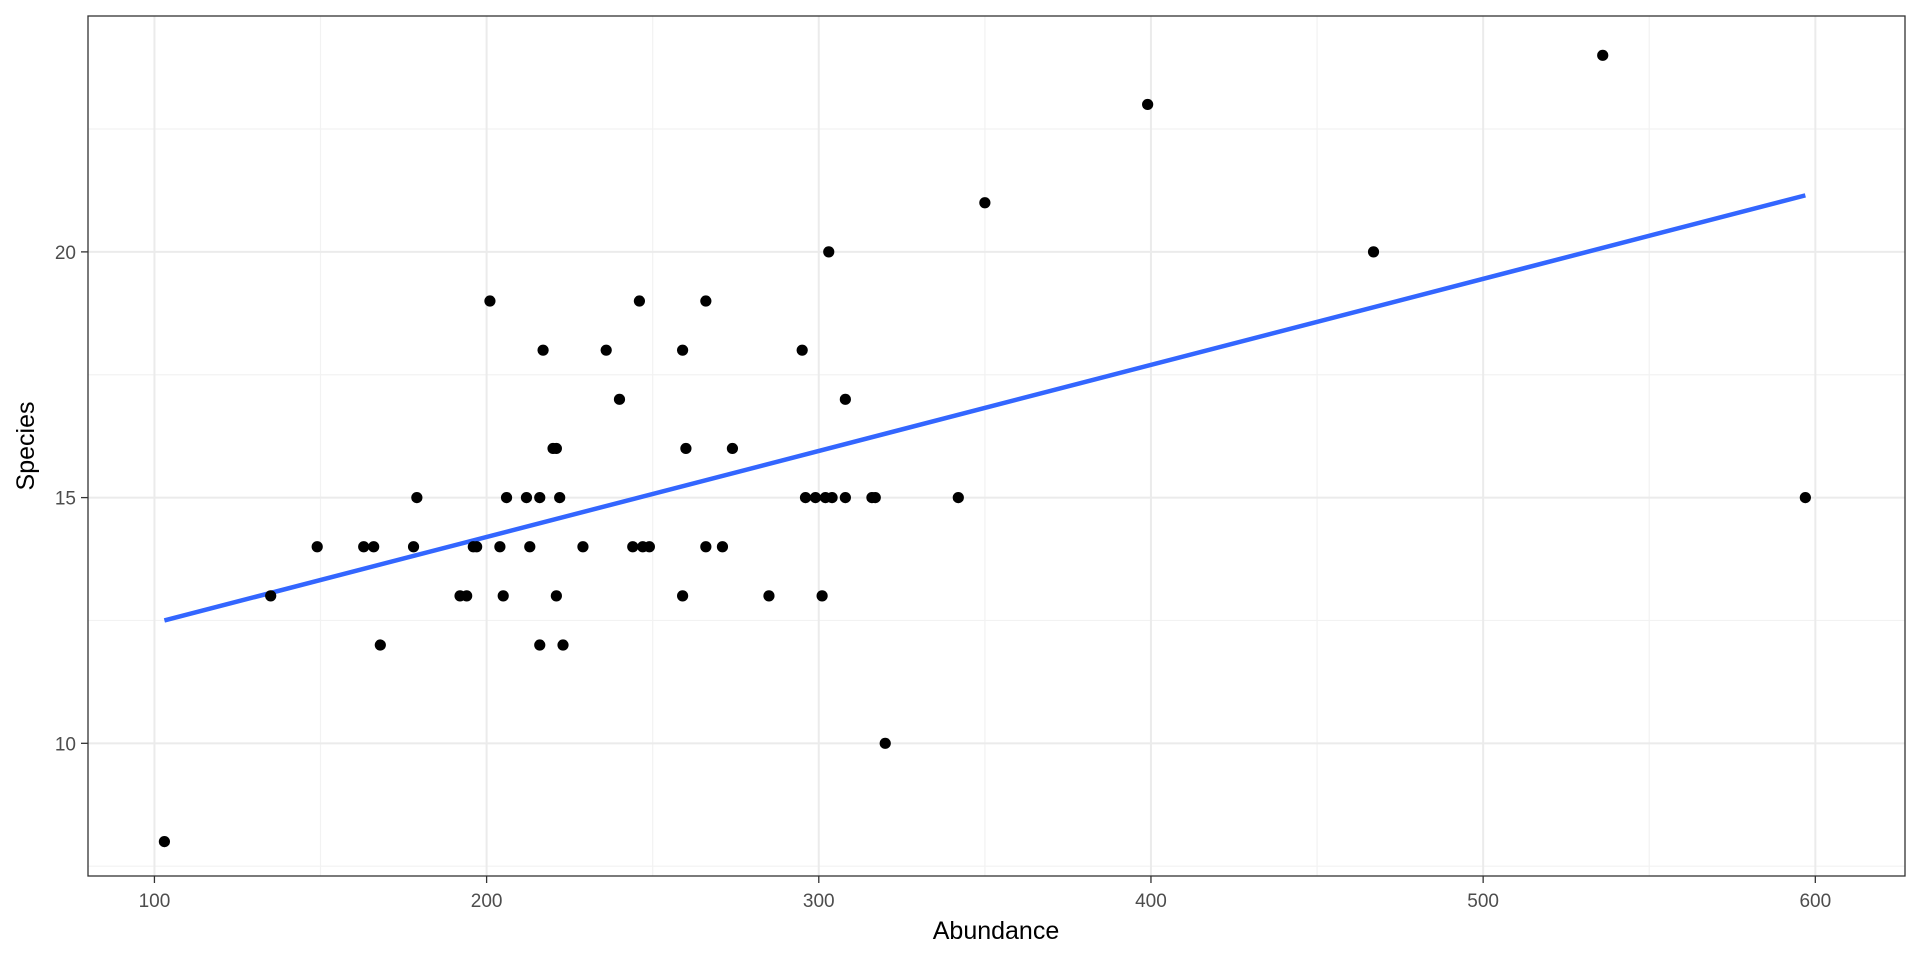  Describe the element at coordinates (819, 901) in the screenshot. I see `x-tick-label: 300` at that location.